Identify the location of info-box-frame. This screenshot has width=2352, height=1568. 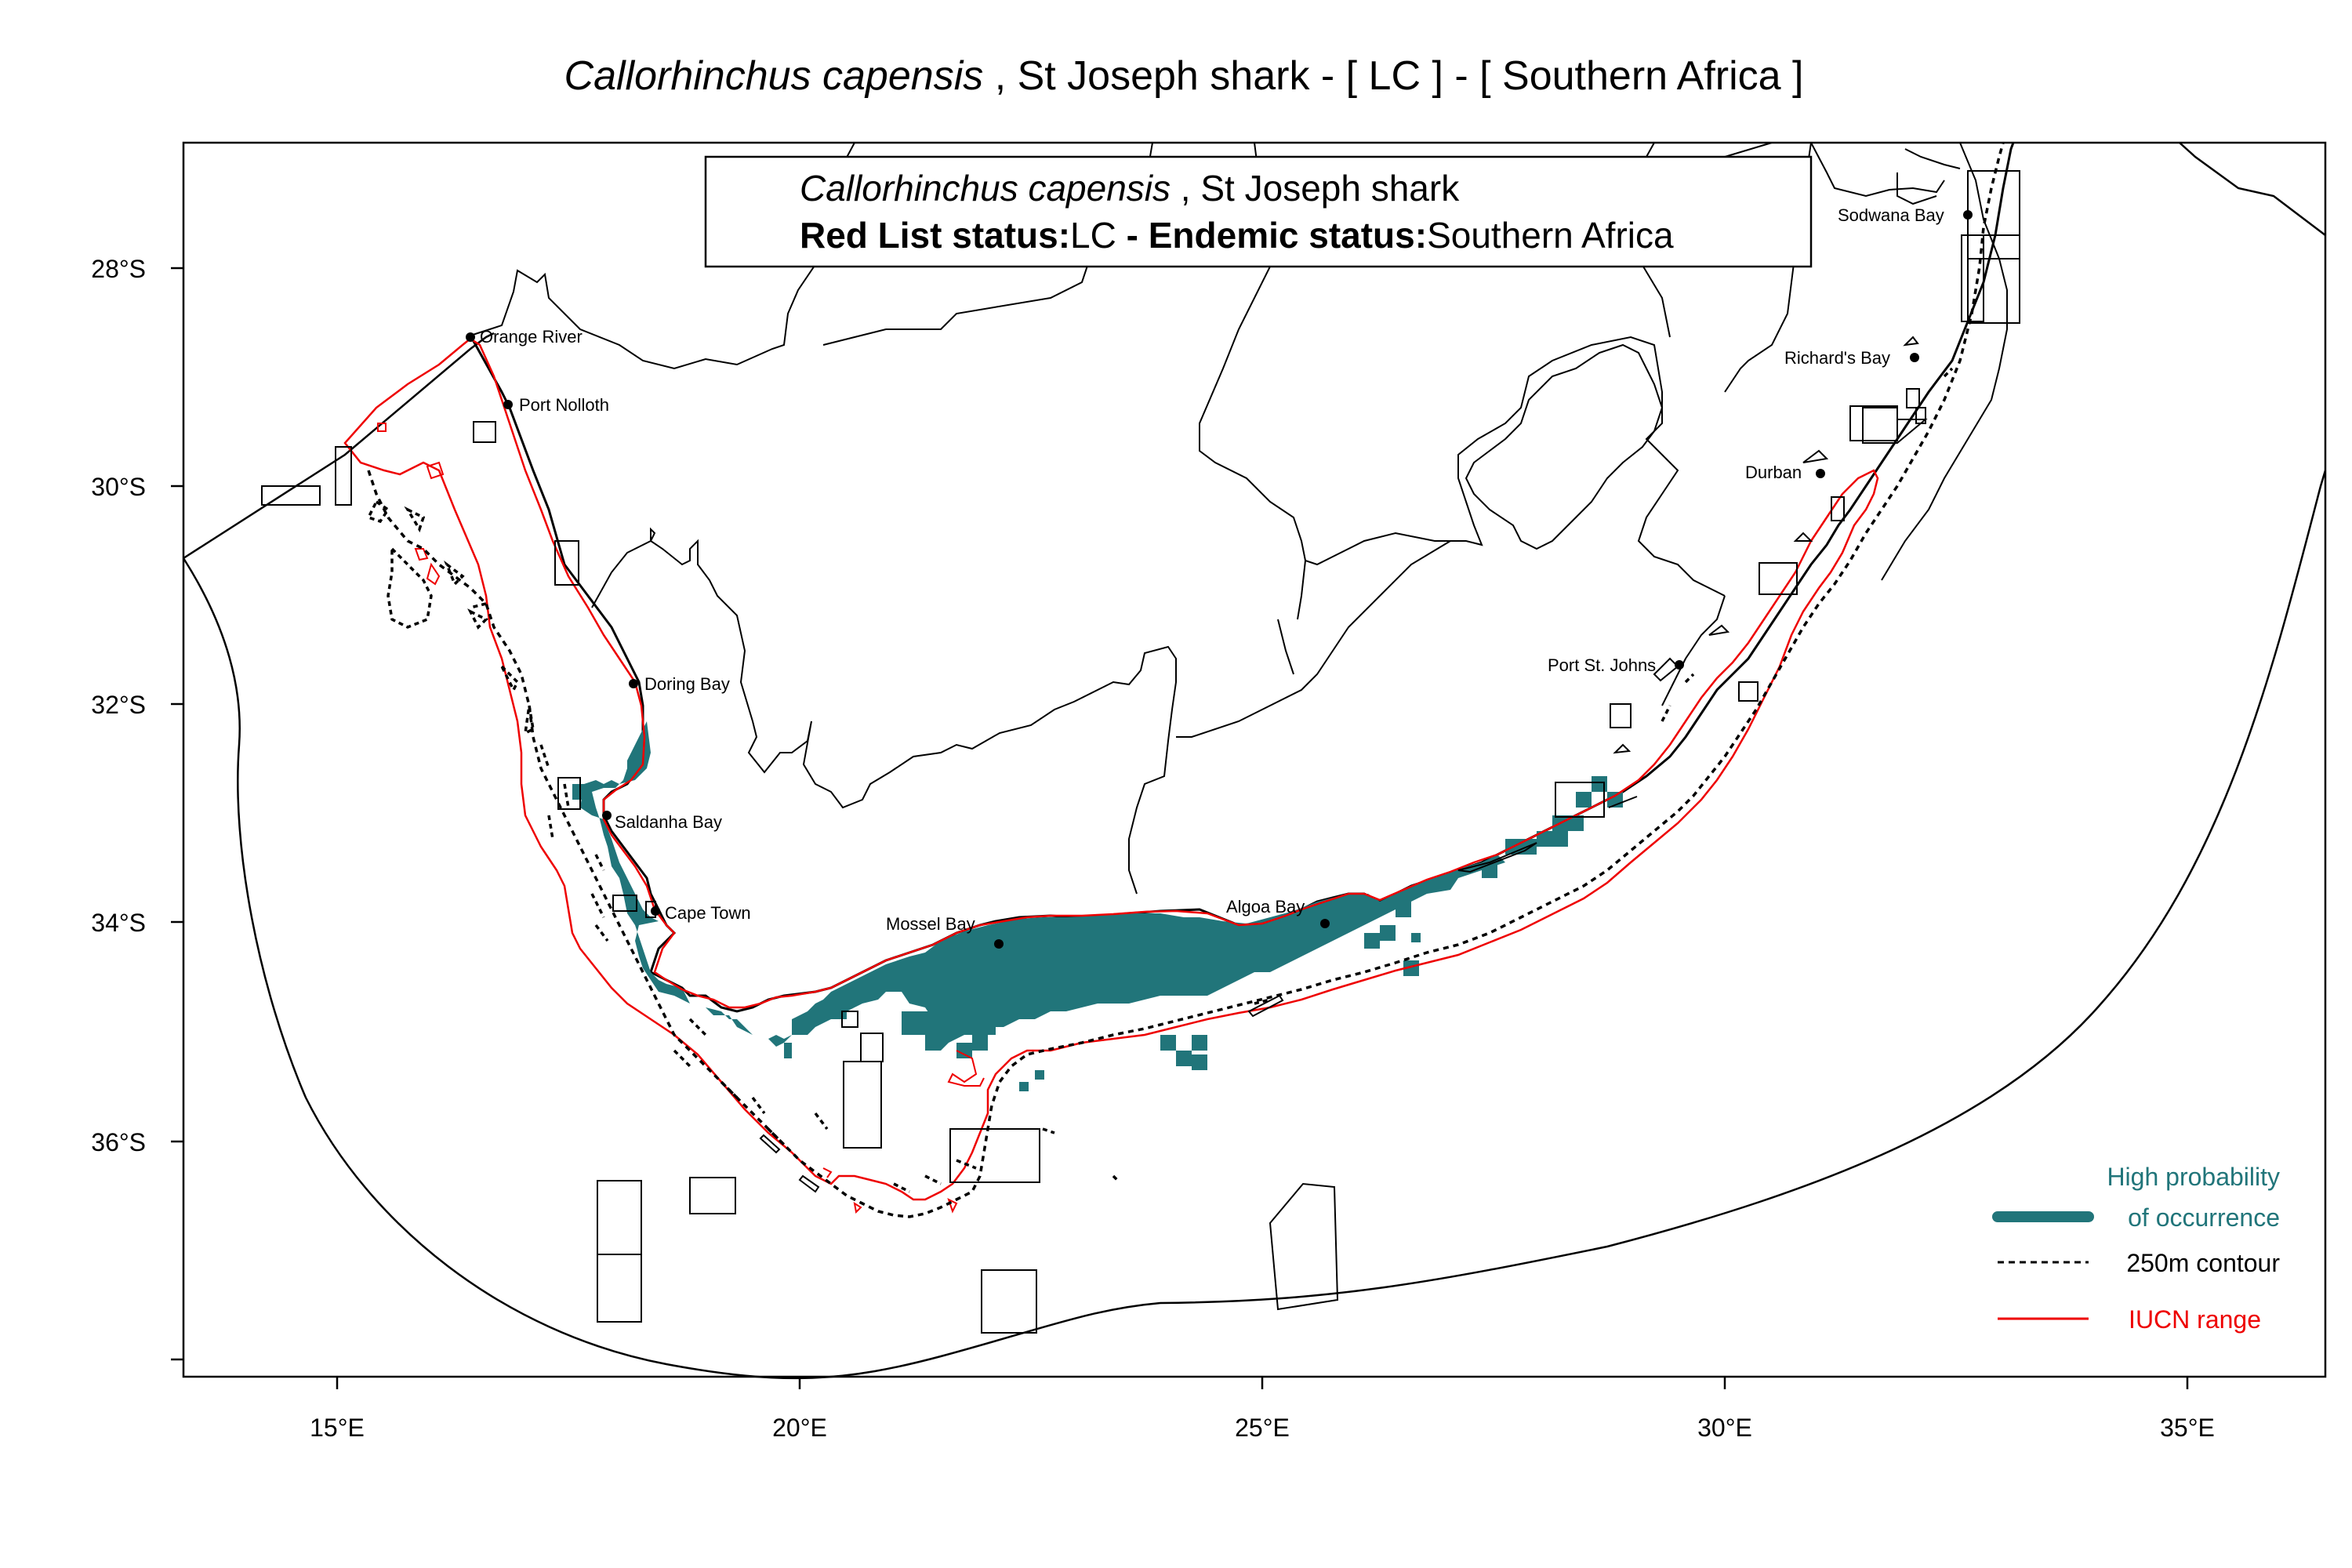
(1258, 211).